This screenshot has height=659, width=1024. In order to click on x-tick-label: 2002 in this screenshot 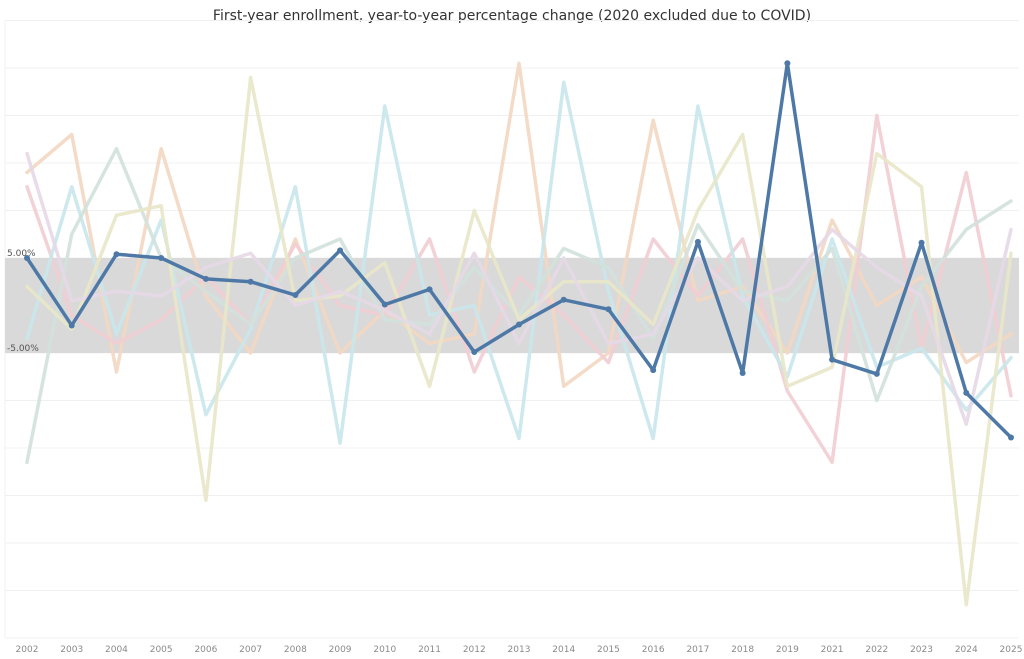, I will do `click(27, 650)`.